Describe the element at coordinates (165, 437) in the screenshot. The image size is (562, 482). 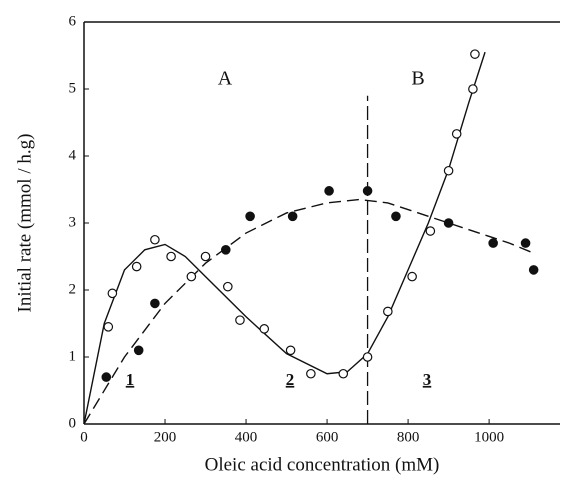
I see `x-tick-label: 200` at that location.